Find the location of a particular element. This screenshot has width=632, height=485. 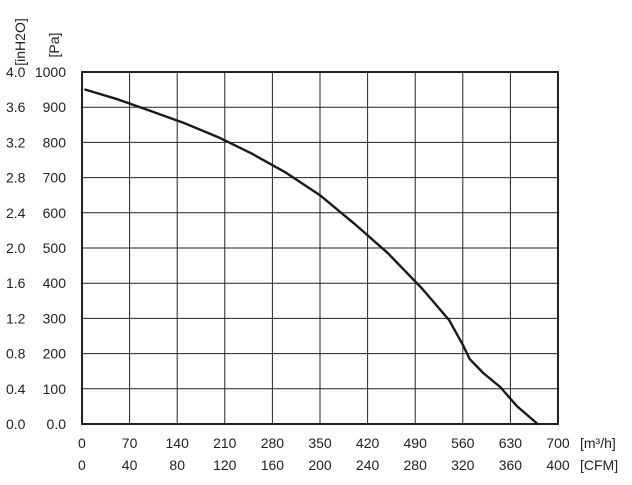

y-tick-inh2o: 2.4 is located at coordinates (16, 213).